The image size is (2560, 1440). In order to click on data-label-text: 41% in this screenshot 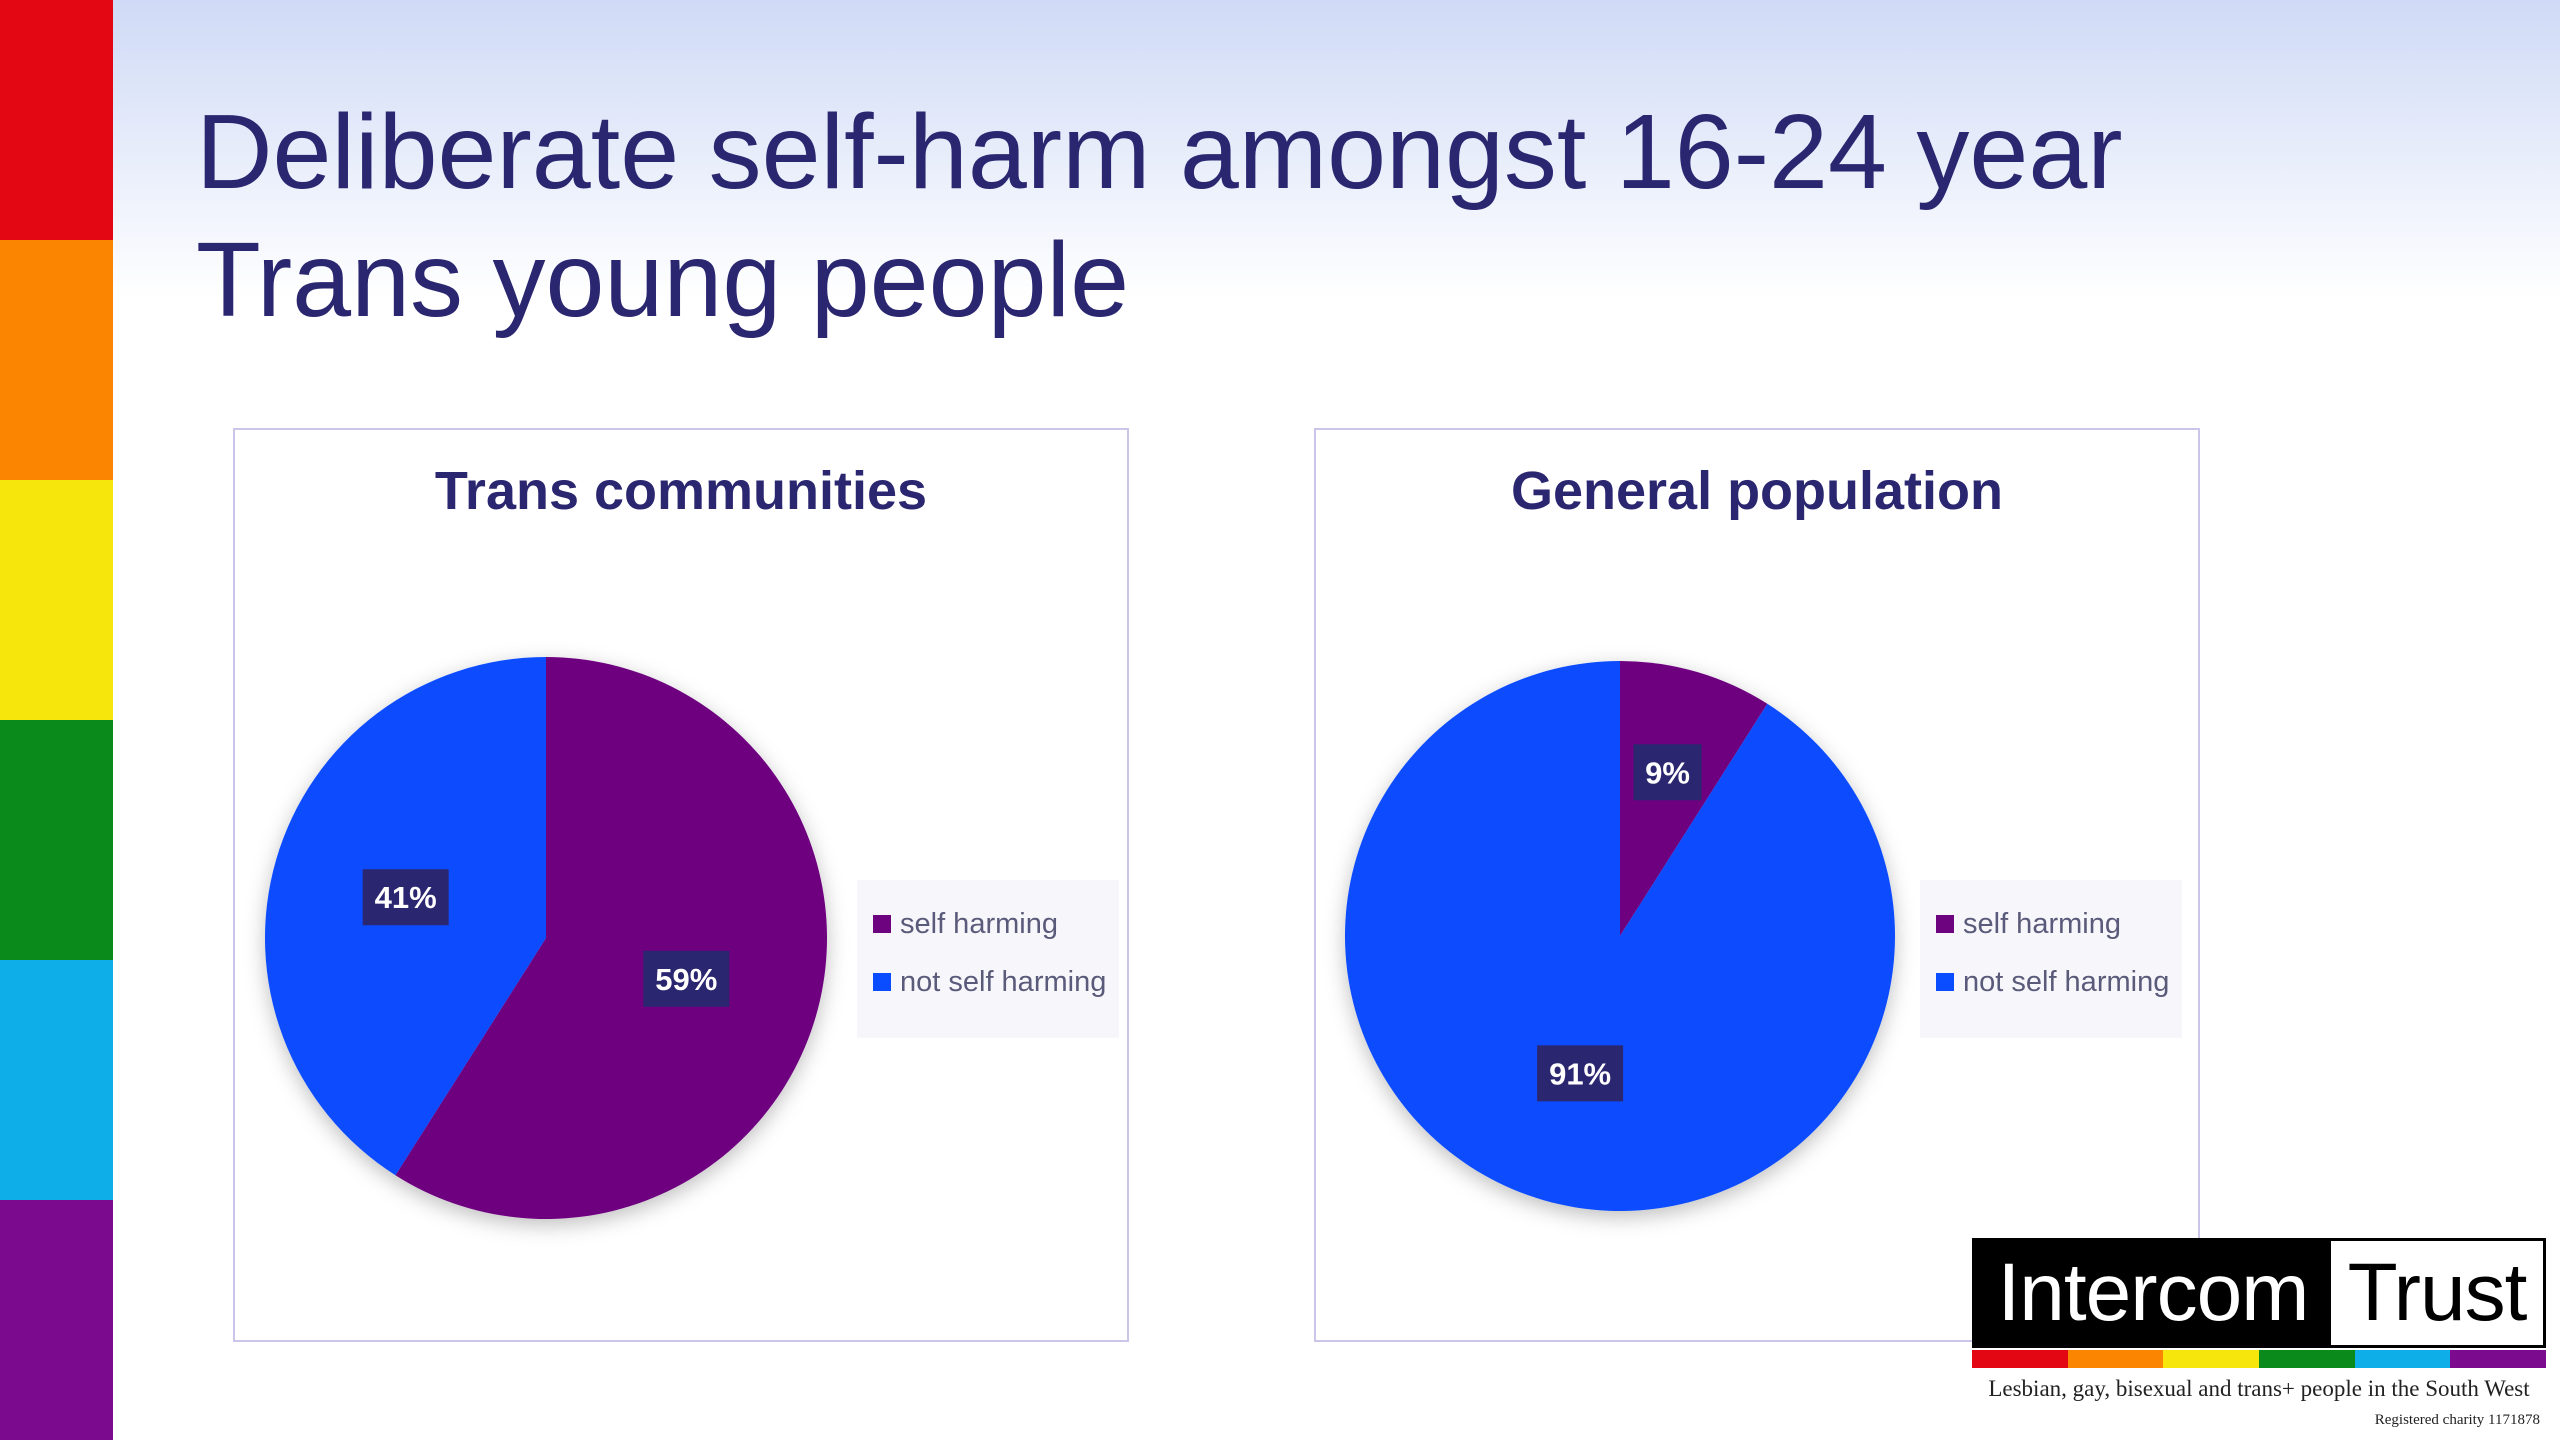, I will do `click(406, 897)`.